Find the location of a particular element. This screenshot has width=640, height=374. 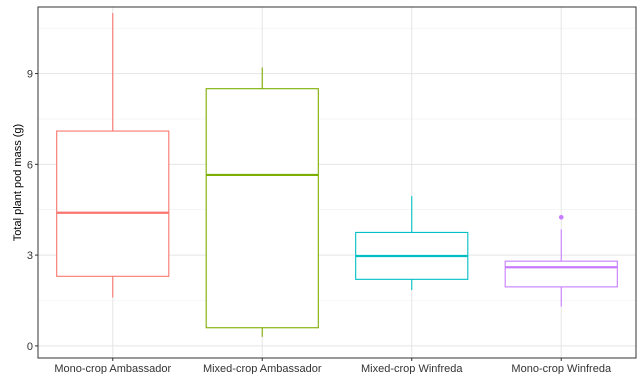

outlier-point is located at coordinates (561, 217).